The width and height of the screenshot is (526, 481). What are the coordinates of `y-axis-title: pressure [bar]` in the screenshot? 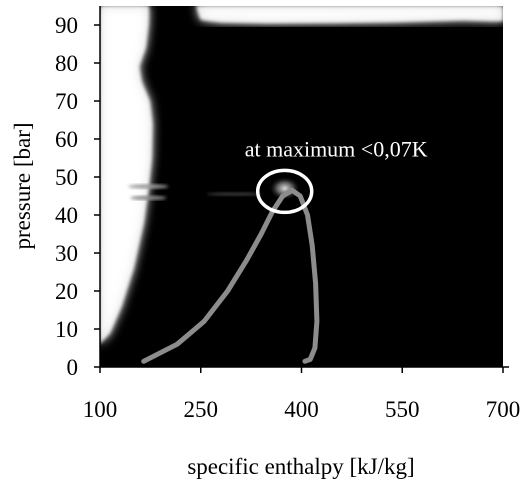 It's located at (22, 185).